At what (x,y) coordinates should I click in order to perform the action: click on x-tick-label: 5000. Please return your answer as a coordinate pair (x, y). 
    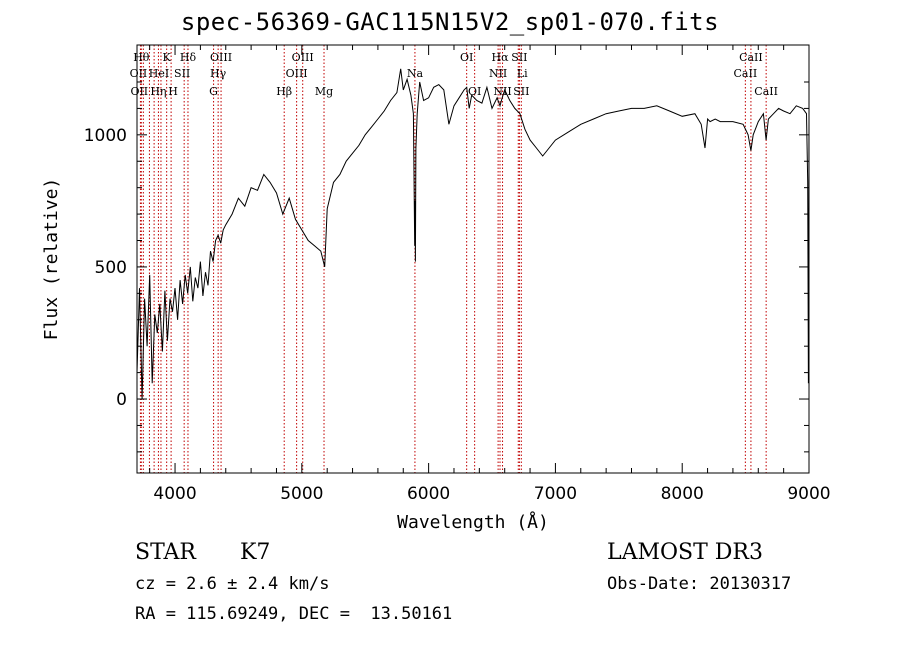
    Looking at the image, I should click on (301, 494).